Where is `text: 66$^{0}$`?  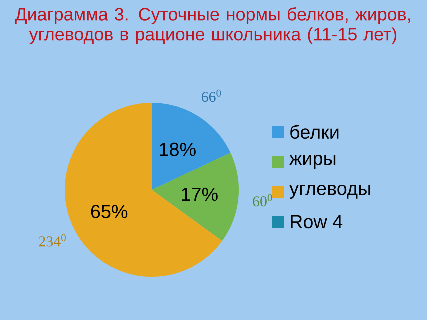
text: 66$^{0}$ is located at coordinates (212, 96).